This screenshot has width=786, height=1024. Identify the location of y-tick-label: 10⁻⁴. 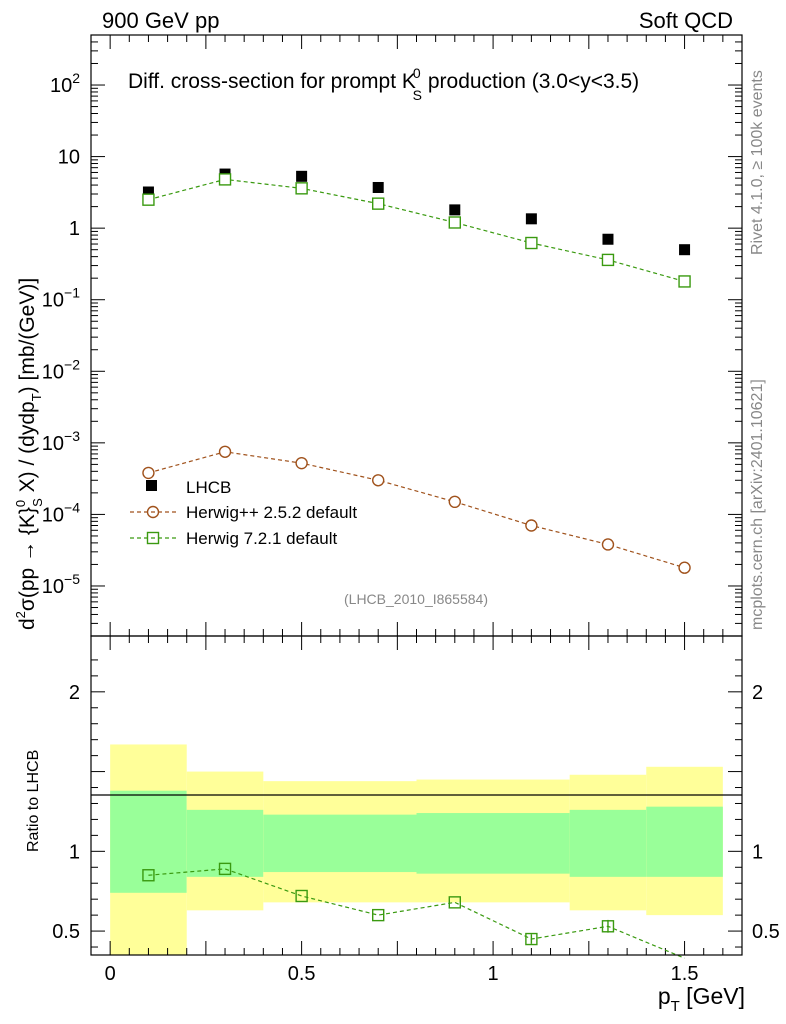
(61, 512).